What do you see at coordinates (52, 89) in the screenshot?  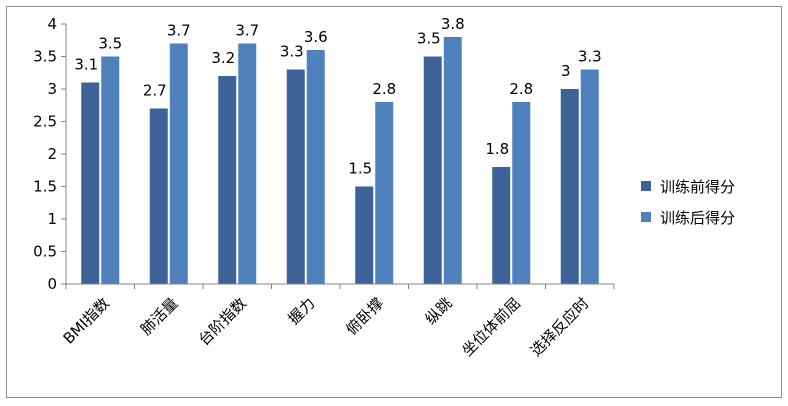 I see `y-tick-label: 3` at bounding box center [52, 89].